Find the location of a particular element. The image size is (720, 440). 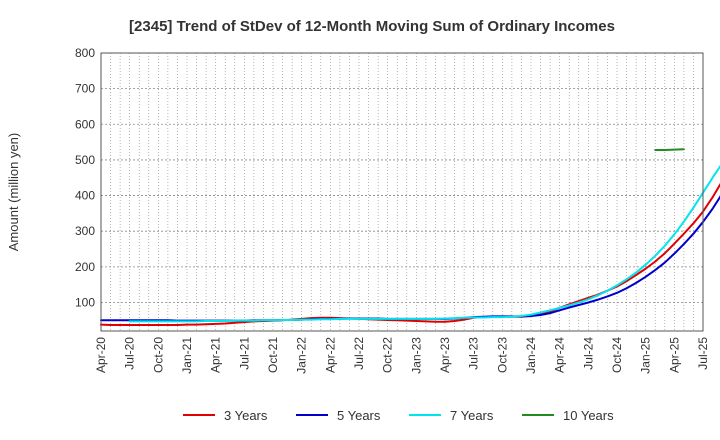

y-tick-label: 400 is located at coordinates (85, 196).